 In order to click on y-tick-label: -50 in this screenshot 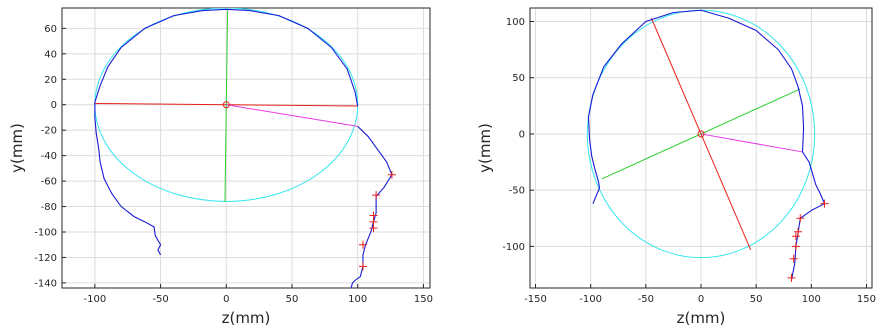, I will do `click(517, 191)`.